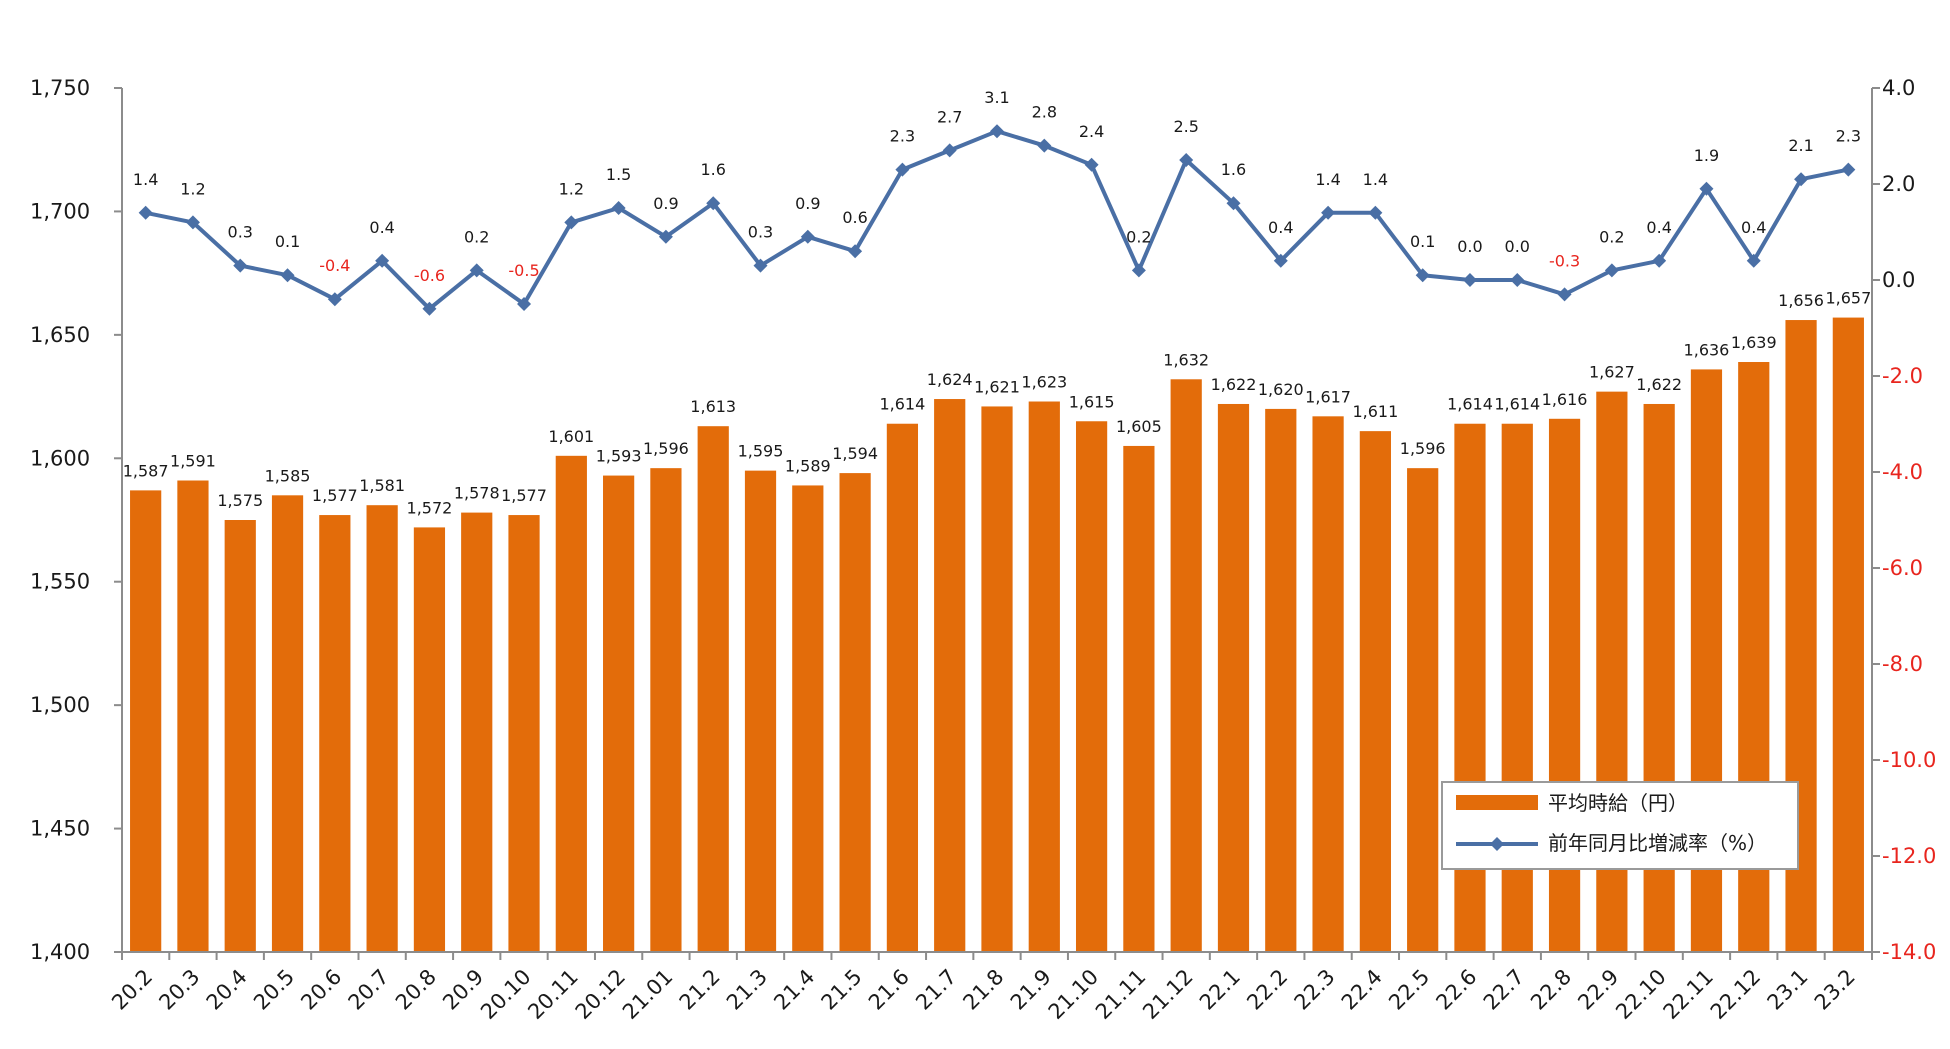  What do you see at coordinates (1848, 169) in the screenshot?
I see `rate-marker-23.2` at bounding box center [1848, 169].